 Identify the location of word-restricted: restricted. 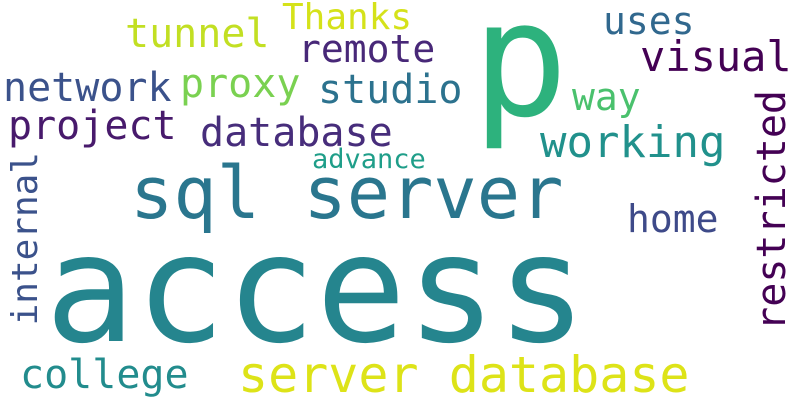
(772, 210).